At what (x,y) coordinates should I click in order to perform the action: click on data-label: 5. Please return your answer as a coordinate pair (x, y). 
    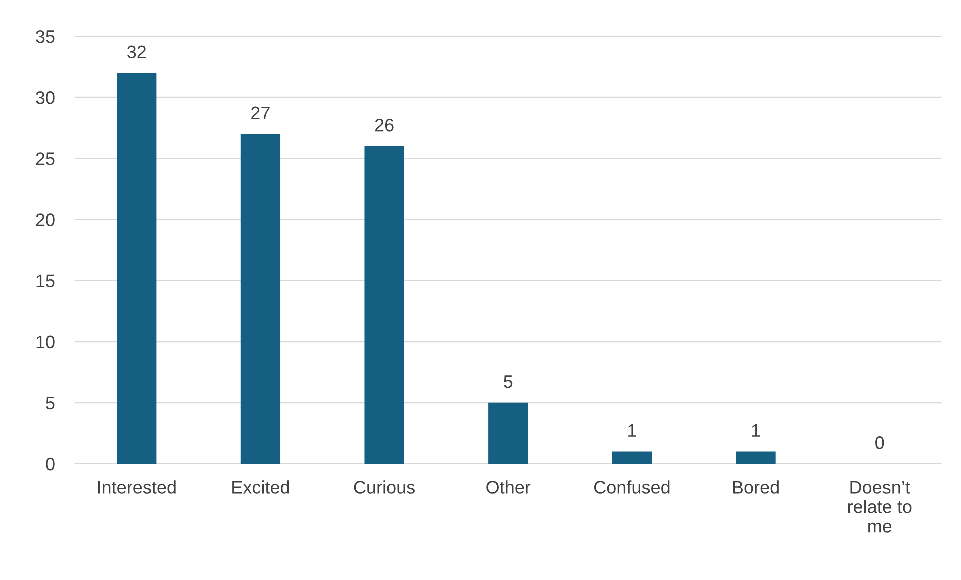
    Looking at the image, I should click on (508, 382).